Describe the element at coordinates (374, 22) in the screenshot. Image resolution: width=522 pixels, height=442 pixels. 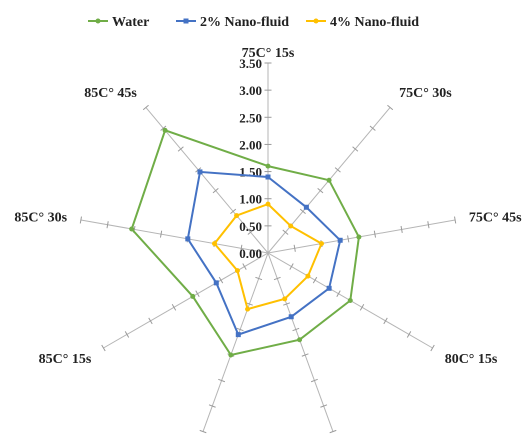
I see `legend-label-4pct: 4% Nano-fluid` at that location.